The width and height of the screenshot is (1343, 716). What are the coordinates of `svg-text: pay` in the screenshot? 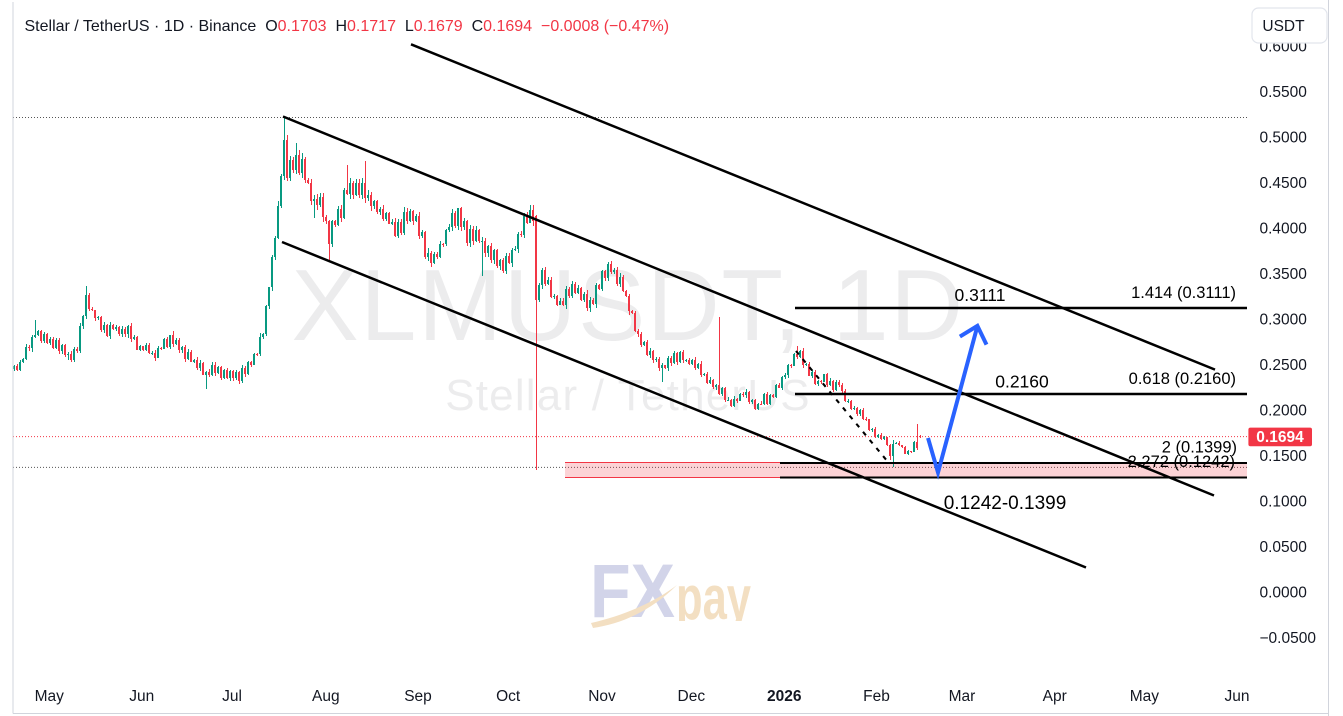 It's located at (713, 598).